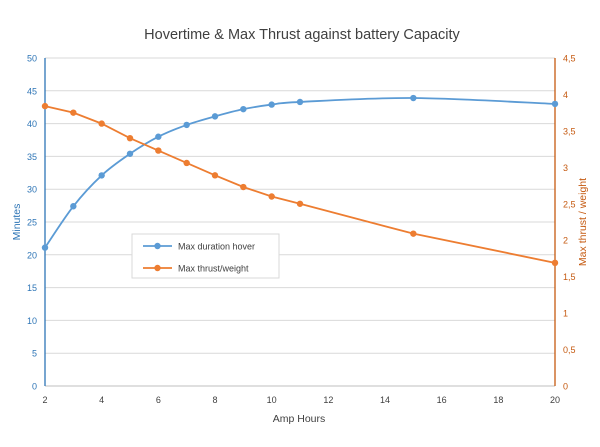 The height and width of the screenshot is (447, 600). I want to click on y-right-tick-label: 3,5, so click(569, 131).